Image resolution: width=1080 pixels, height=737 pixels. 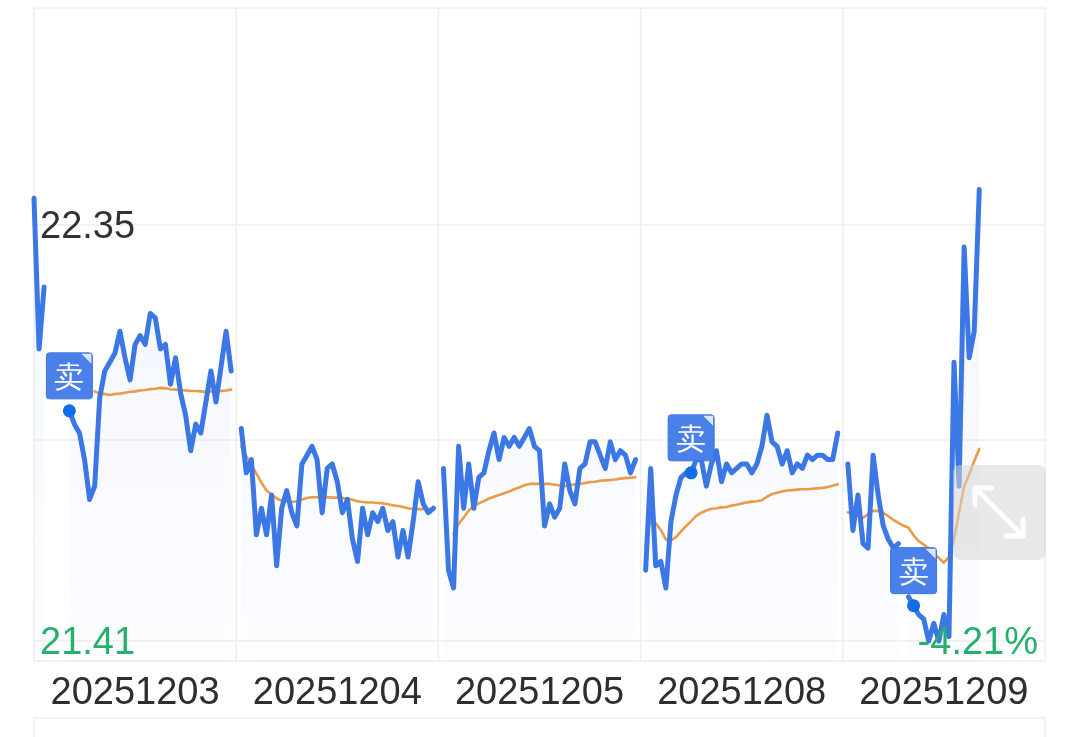 I want to click on x-tick-label: 20251203, so click(x=135, y=691).